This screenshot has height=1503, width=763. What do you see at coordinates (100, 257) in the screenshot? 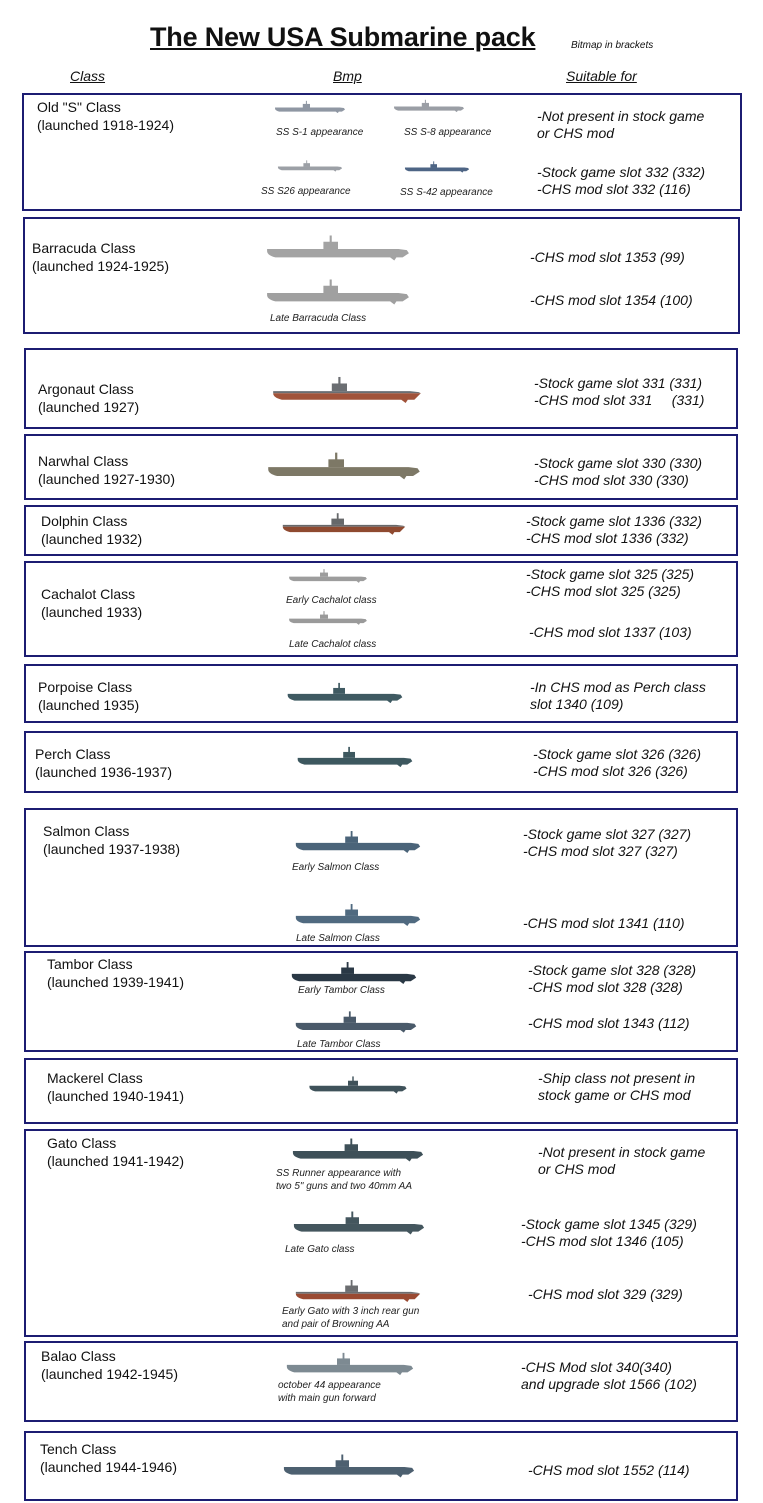
I see `class-name: Barracuda Class (launched 1924-1925)` at bounding box center [100, 257].